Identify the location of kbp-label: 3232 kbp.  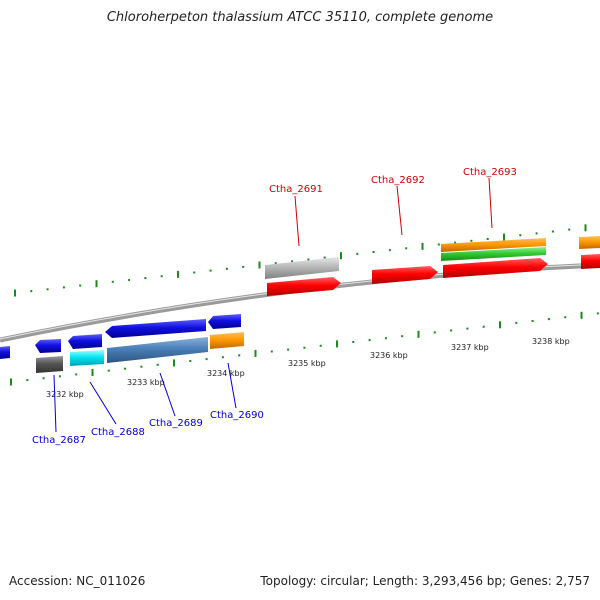
(65, 394).